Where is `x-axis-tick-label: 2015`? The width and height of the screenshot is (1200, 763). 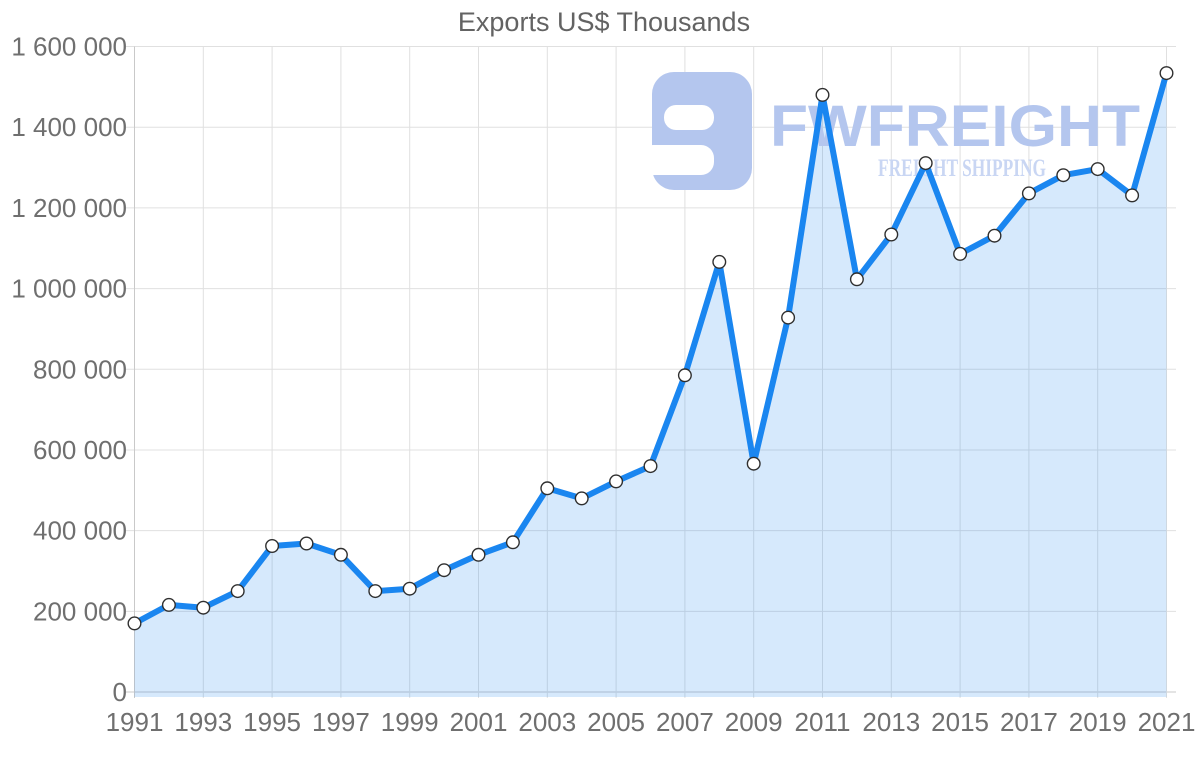 x-axis-tick-label: 2015 is located at coordinates (960, 722).